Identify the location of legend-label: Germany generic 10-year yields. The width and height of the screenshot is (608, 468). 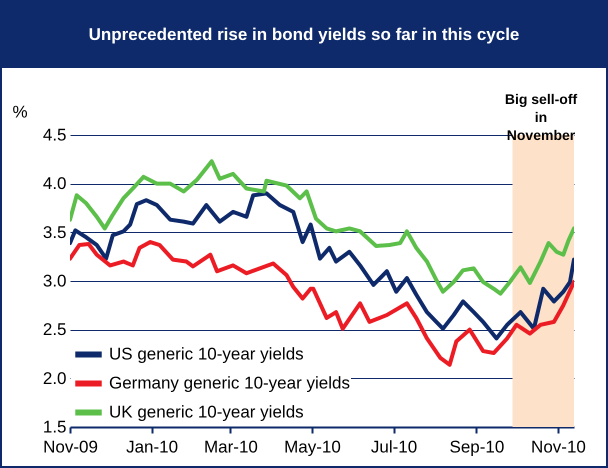
(229, 383).